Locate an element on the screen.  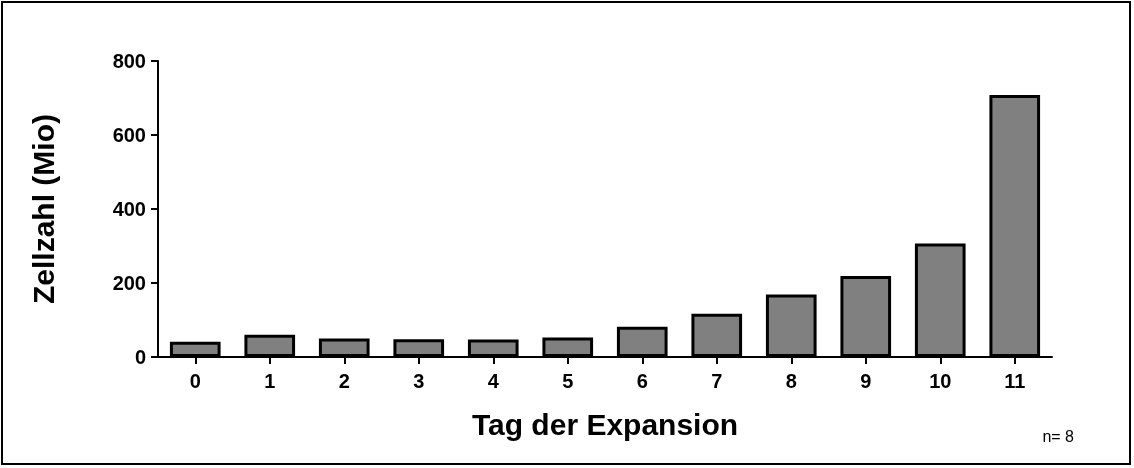
y-tick-label: 800 is located at coordinates (129, 61).